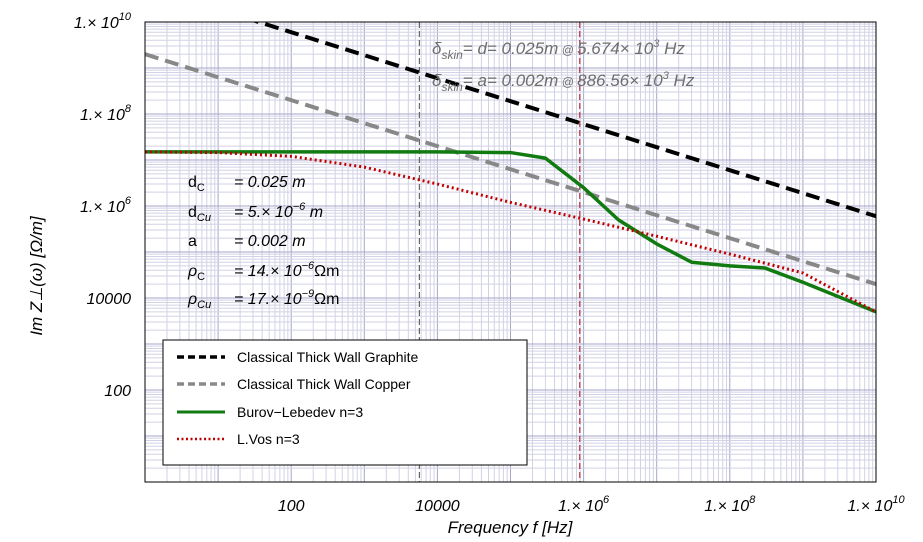  I want to click on legend-label-0: Classical Thick Wall Graphite, so click(327, 357).